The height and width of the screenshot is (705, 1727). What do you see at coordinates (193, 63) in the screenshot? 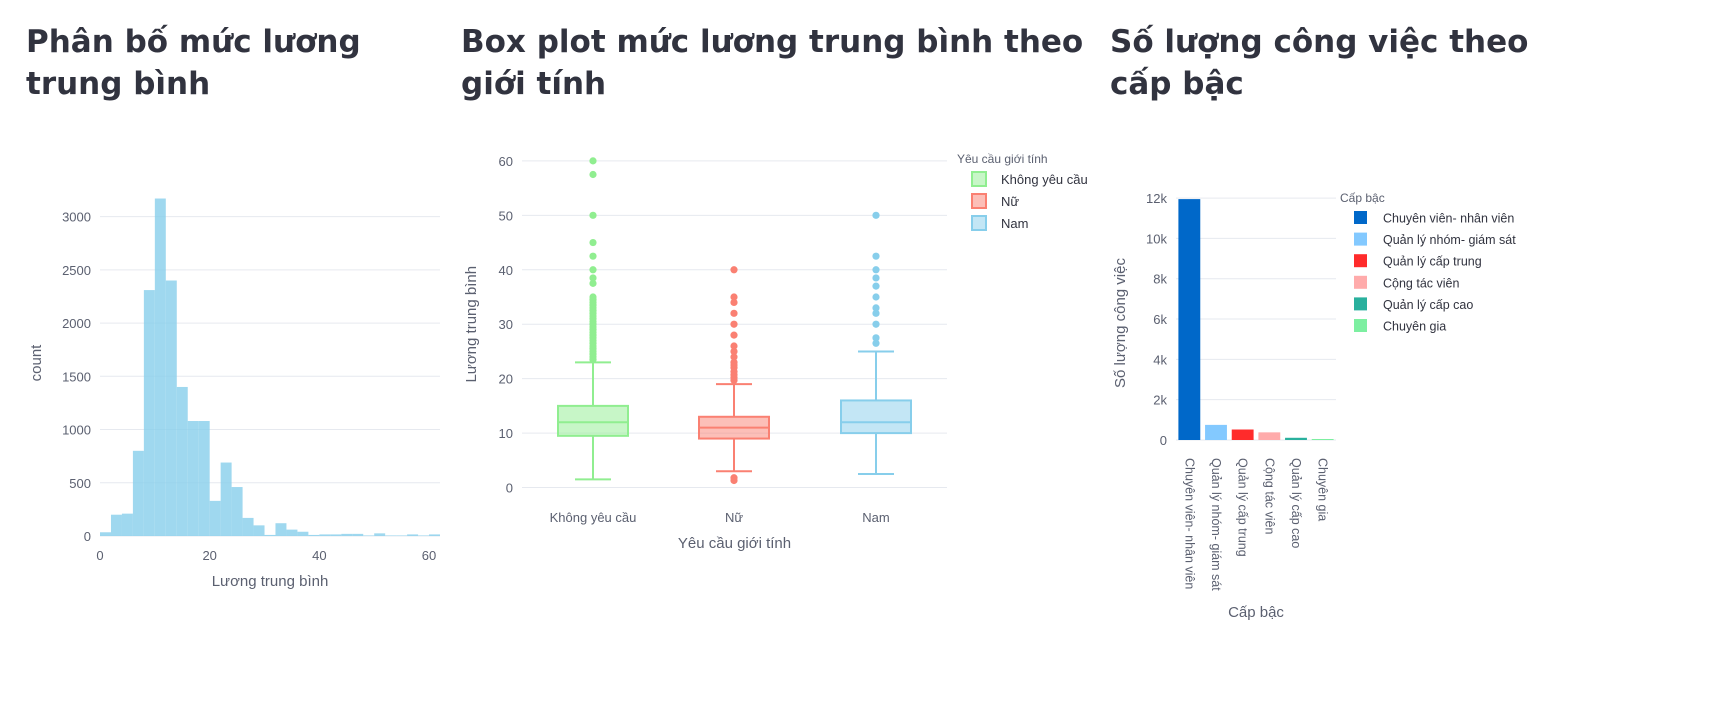
I see `histogram-title: Phân bố mức lương trung bình` at bounding box center [193, 63].